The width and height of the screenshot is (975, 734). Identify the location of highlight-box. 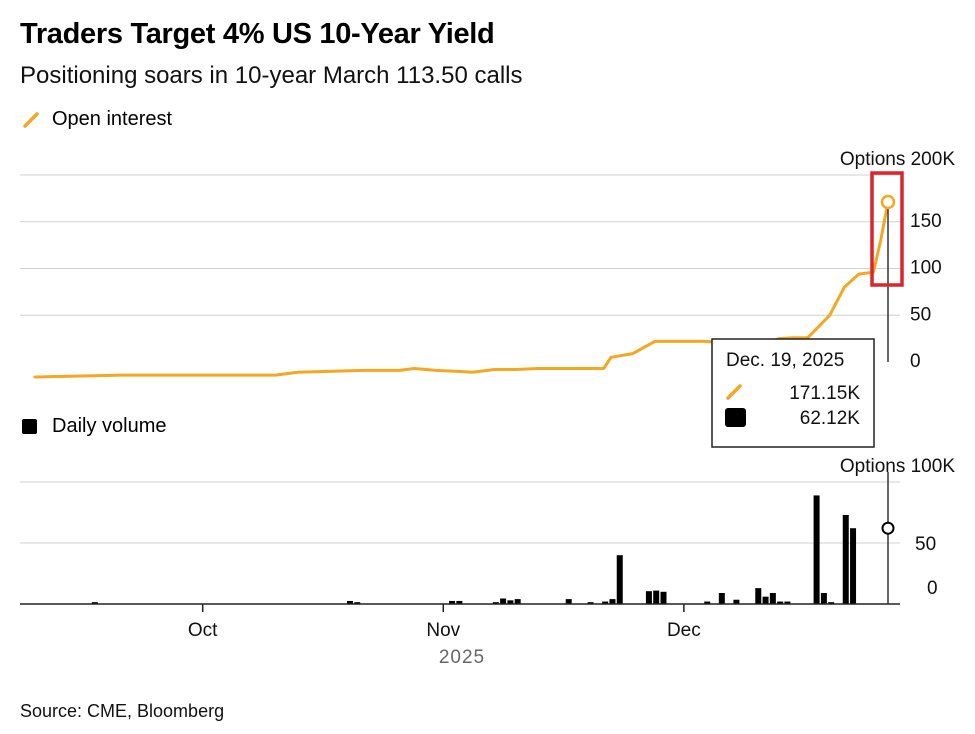
(887, 229).